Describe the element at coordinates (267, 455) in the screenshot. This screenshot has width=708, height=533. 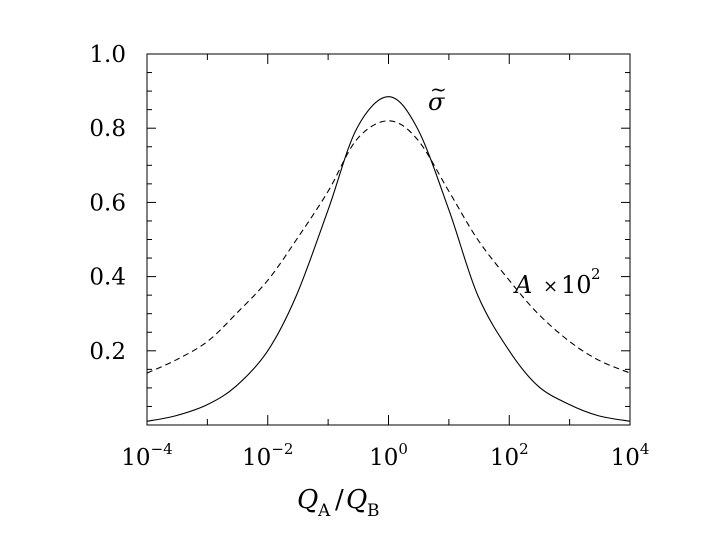
I see `x-tick-label: 10⁻²` at that location.